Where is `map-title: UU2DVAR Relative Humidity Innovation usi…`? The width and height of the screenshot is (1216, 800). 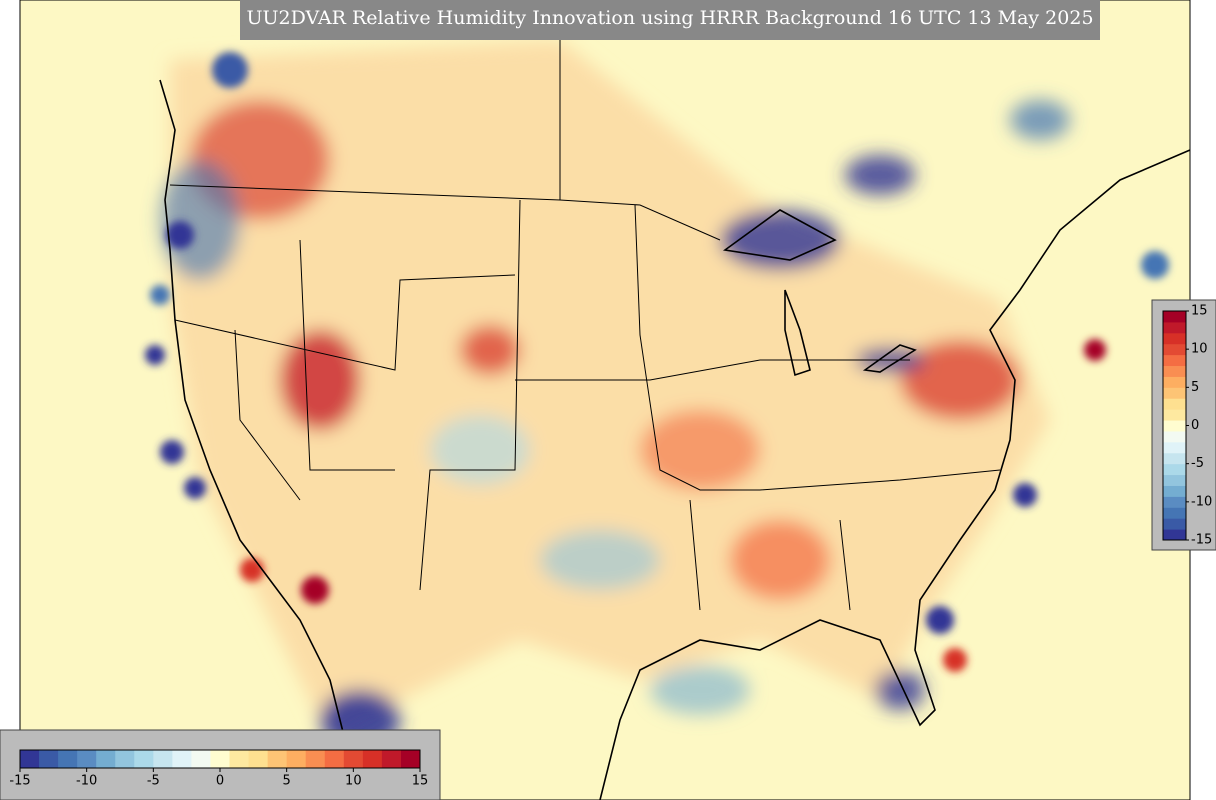
map-title: UU2DVAR Relative Humidity Innovation usi… is located at coordinates (669, 18).